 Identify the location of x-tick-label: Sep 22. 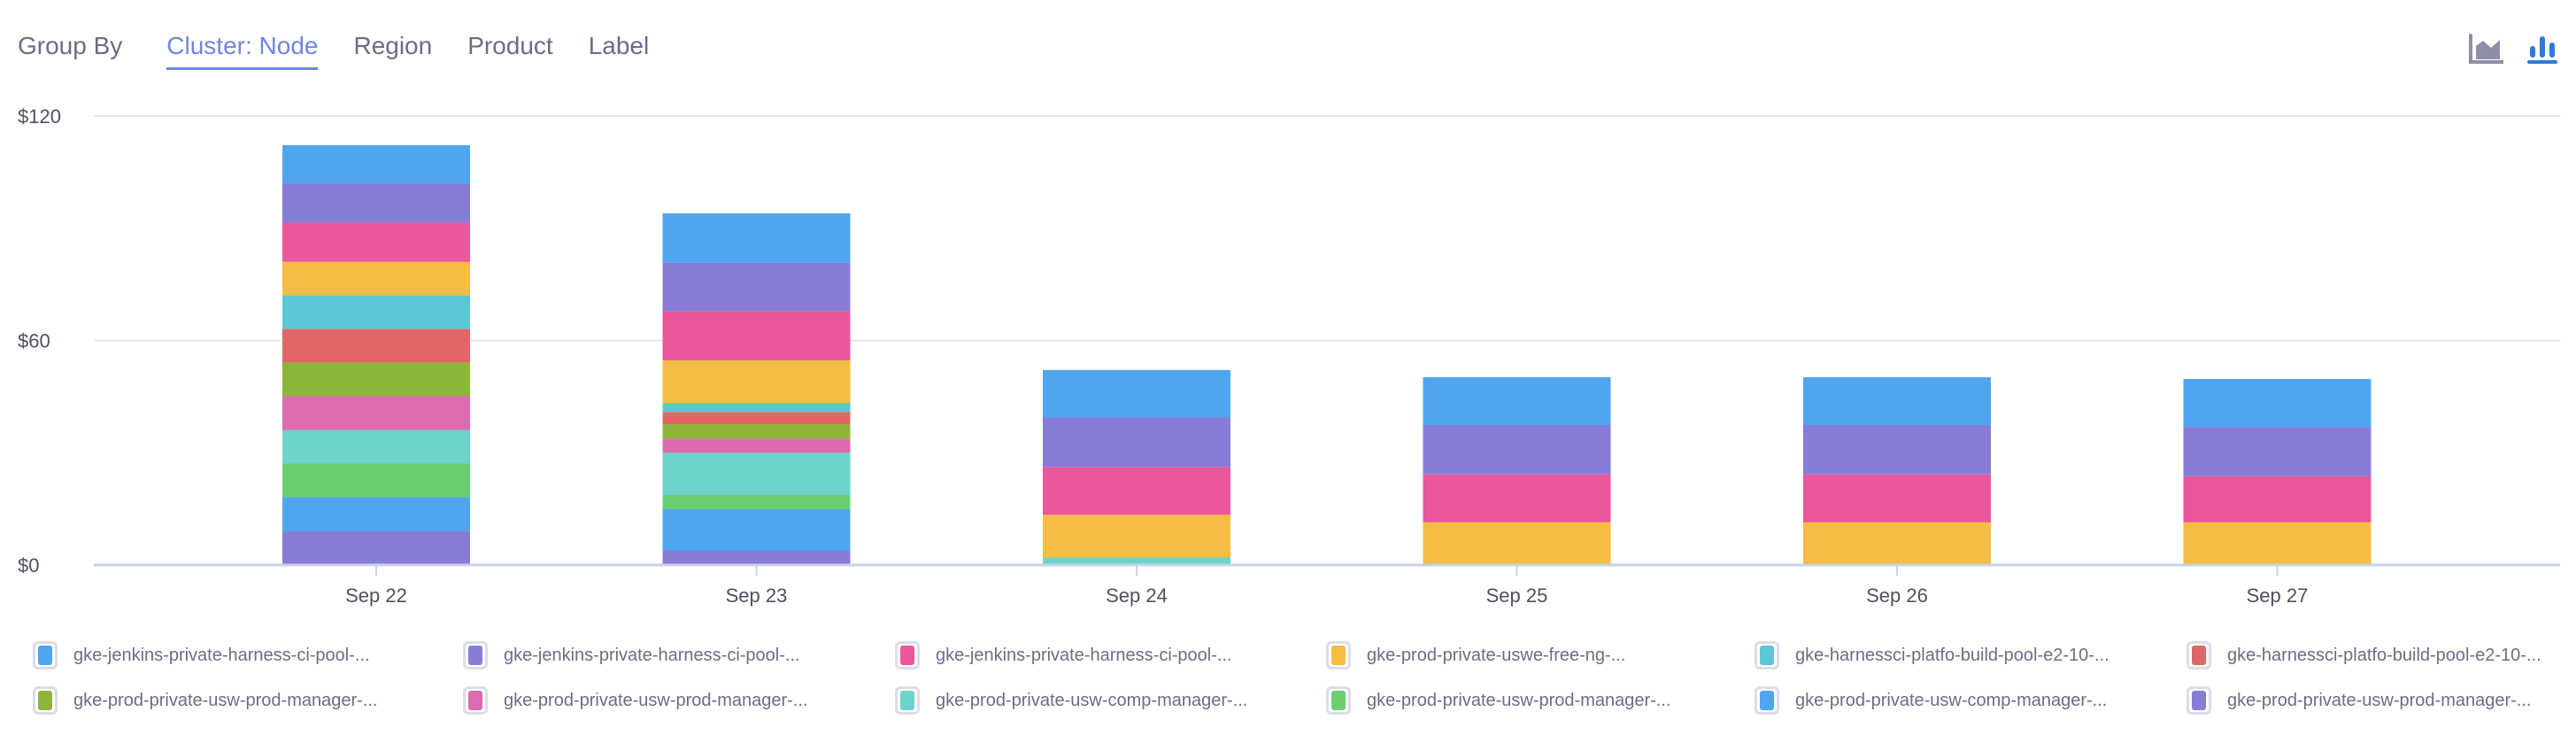
(376, 595).